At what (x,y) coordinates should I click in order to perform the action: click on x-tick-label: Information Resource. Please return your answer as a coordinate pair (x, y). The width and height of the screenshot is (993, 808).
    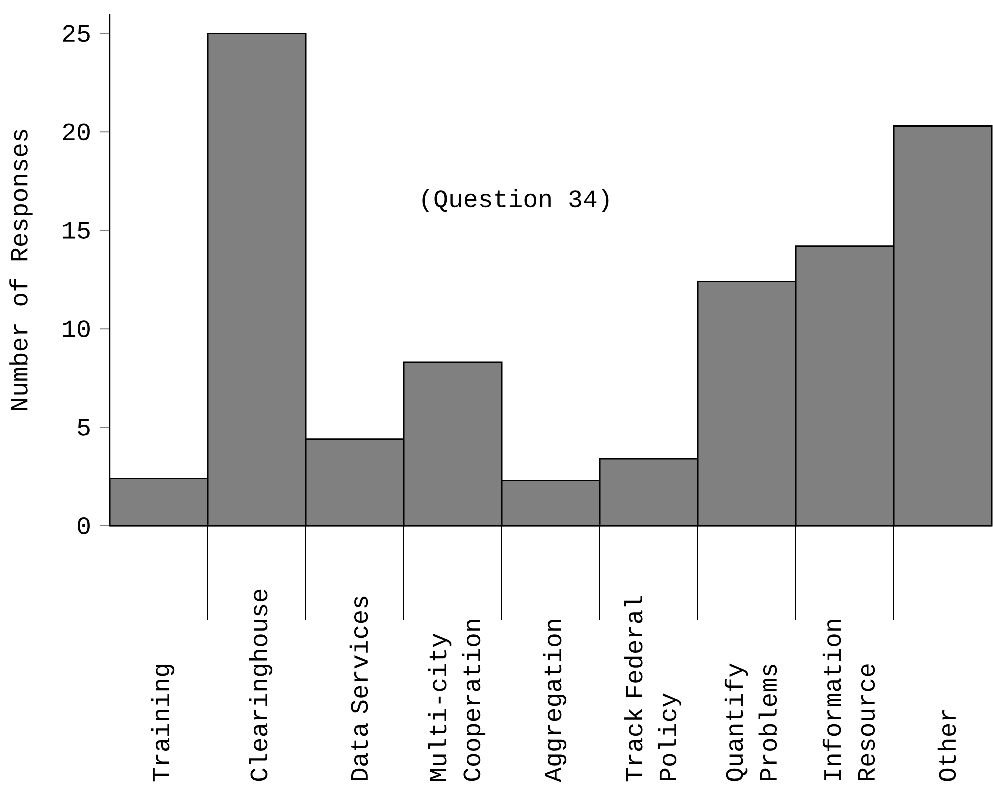
    Looking at the image, I should click on (849, 700).